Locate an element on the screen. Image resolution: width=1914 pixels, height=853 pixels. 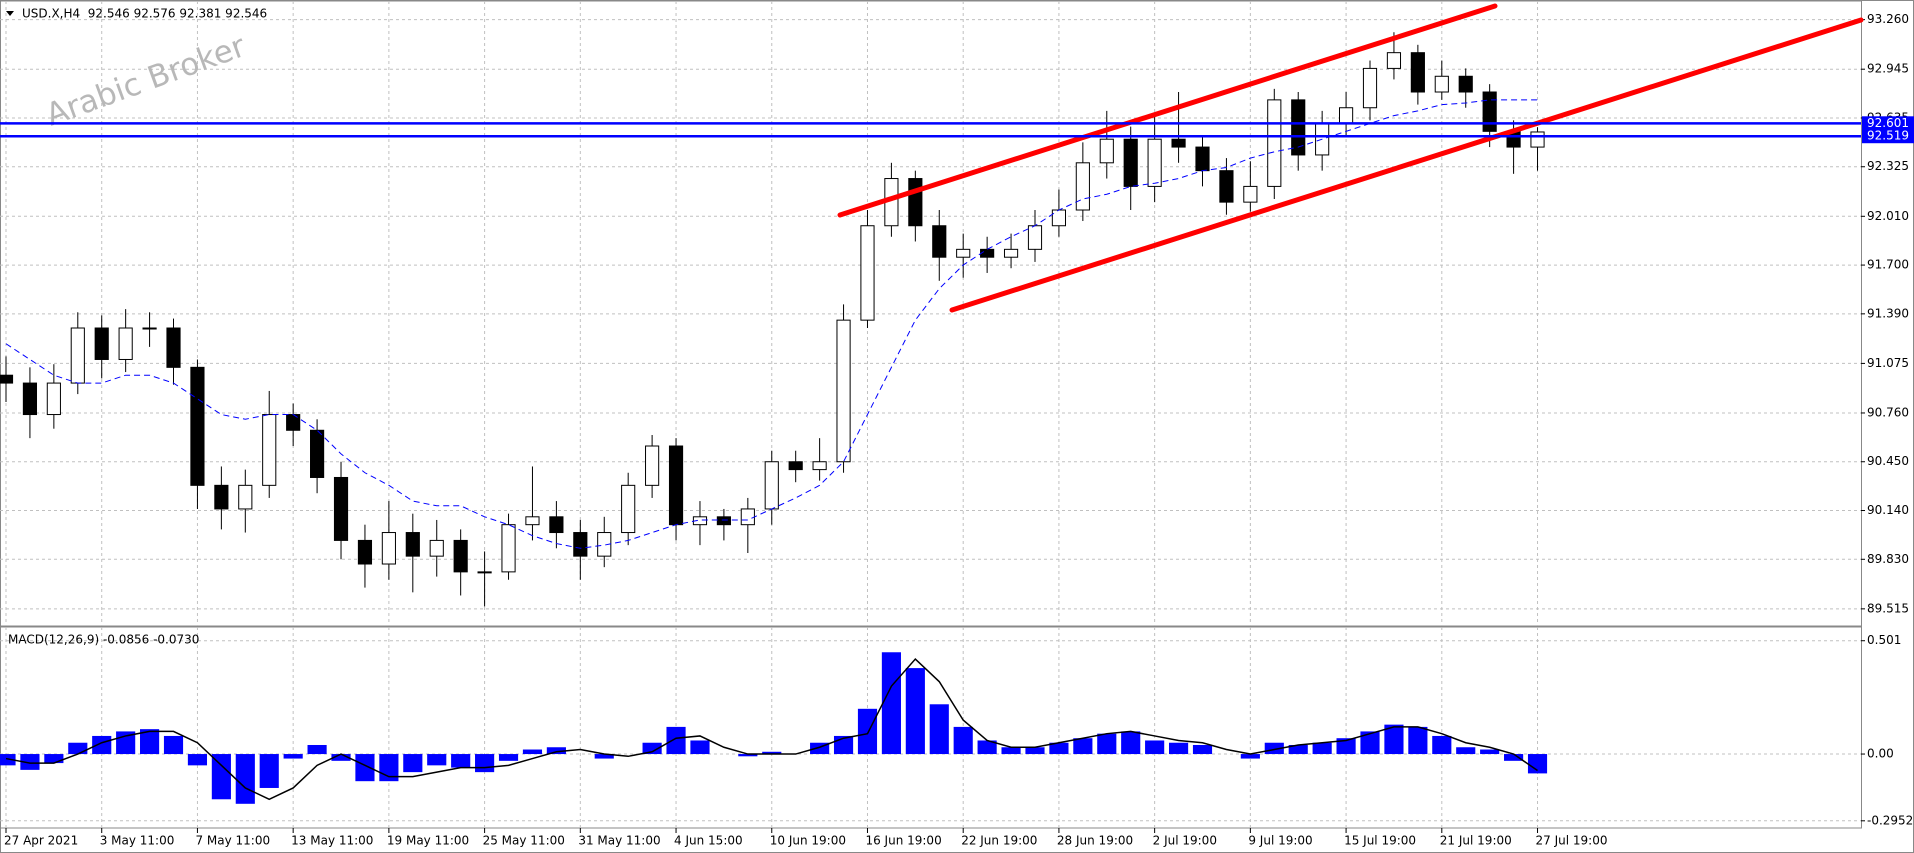
y-tick-label: 92.945 is located at coordinates (1888, 69).